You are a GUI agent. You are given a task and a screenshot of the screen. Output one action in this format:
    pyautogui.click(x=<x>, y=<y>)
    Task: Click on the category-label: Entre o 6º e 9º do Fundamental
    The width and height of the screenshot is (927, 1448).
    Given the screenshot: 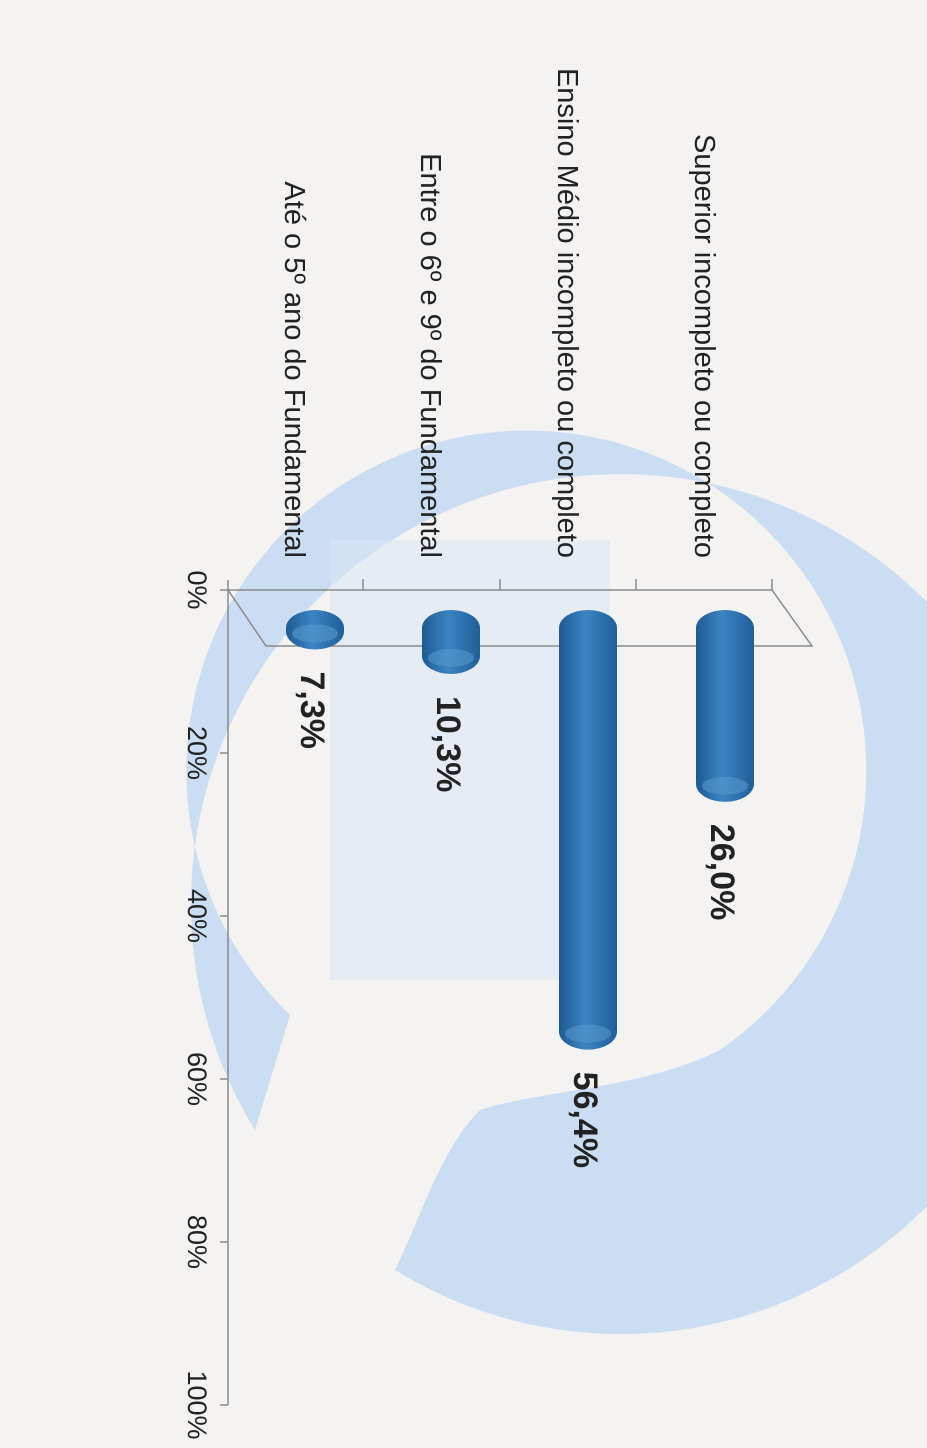 What is the action you would take?
    pyautogui.click(x=430, y=355)
    